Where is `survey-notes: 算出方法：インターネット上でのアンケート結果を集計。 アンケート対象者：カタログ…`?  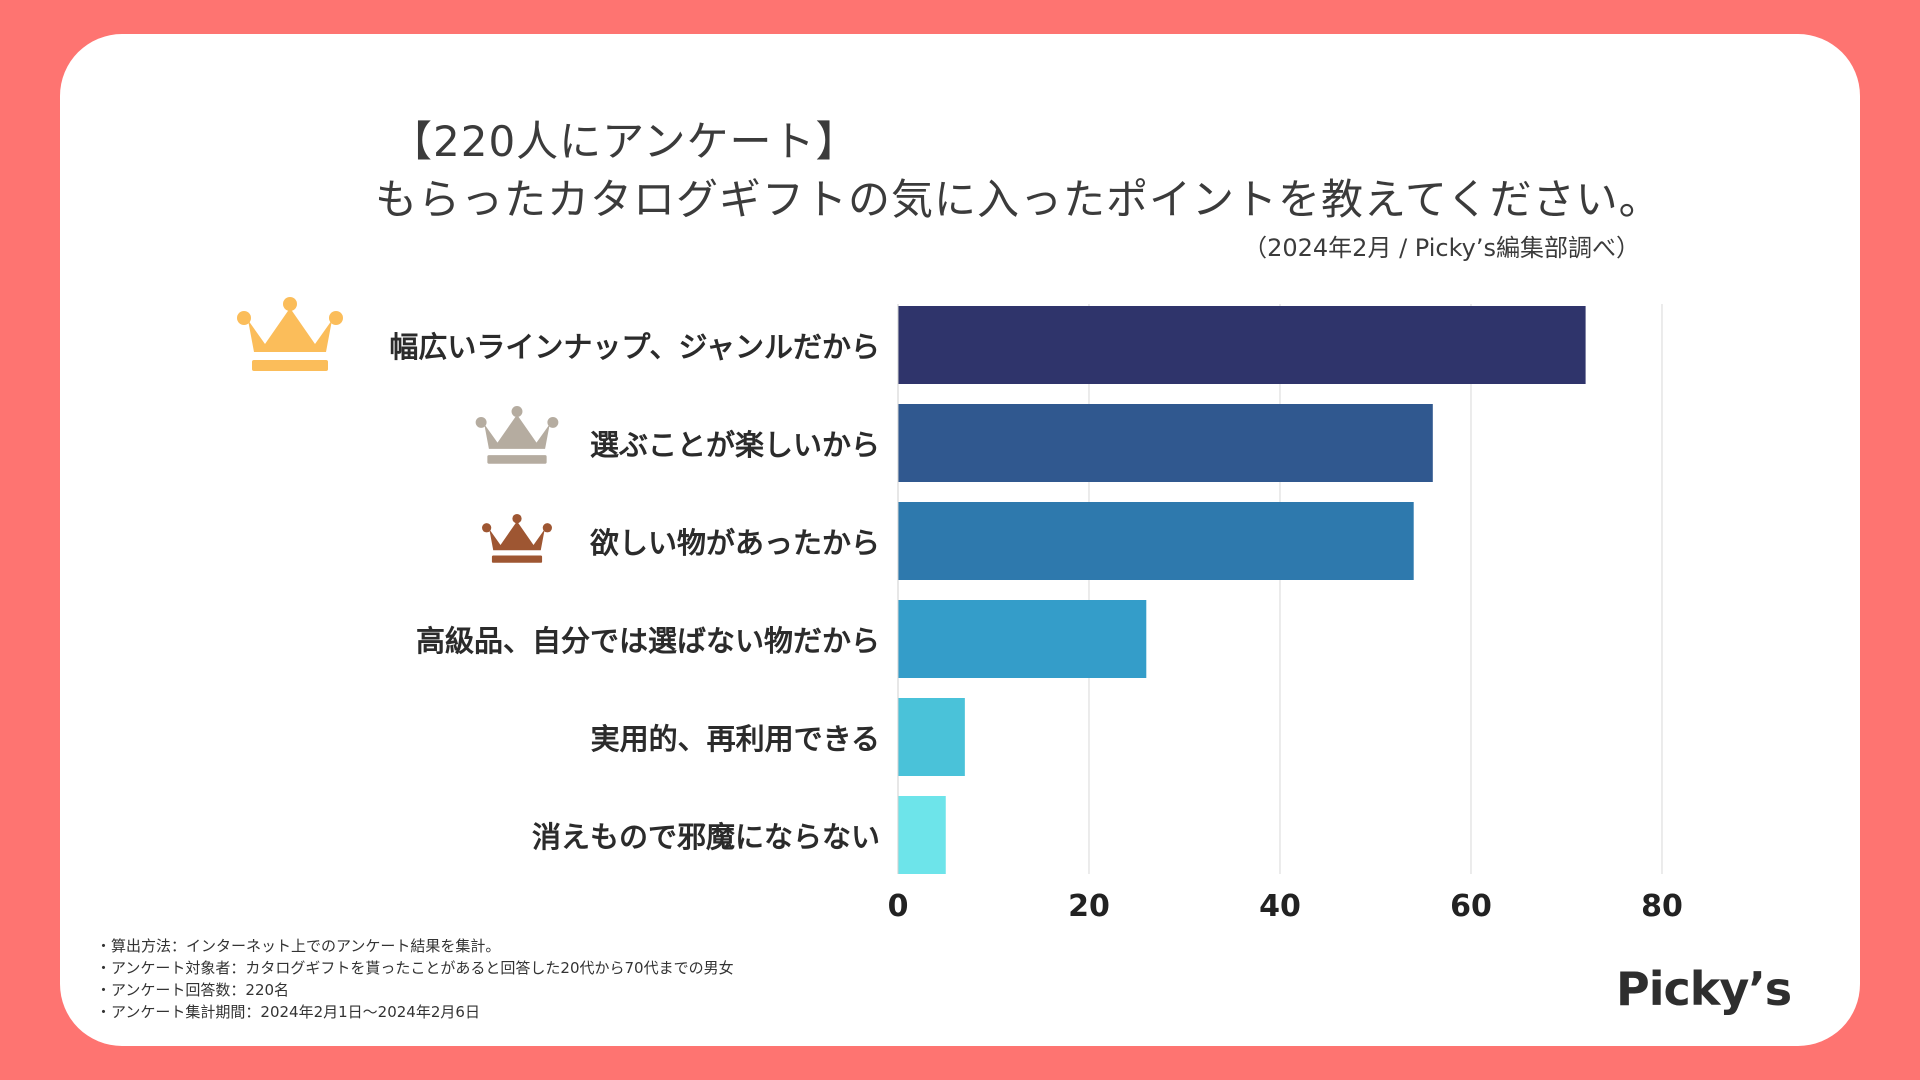 survey-notes: 算出方法：インターネット上でのアンケート結果を集計。 アンケート対象者：カタログ… is located at coordinates (415, 979).